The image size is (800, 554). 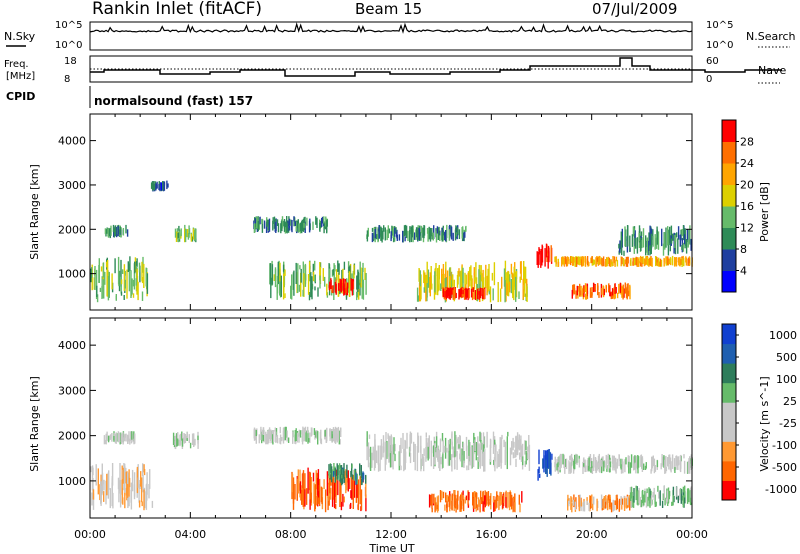 What do you see at coordinates (173, 101) in the screenshot?
I see `cpid-program: normalsound (fast) 157` at bounding box center [173, 101].